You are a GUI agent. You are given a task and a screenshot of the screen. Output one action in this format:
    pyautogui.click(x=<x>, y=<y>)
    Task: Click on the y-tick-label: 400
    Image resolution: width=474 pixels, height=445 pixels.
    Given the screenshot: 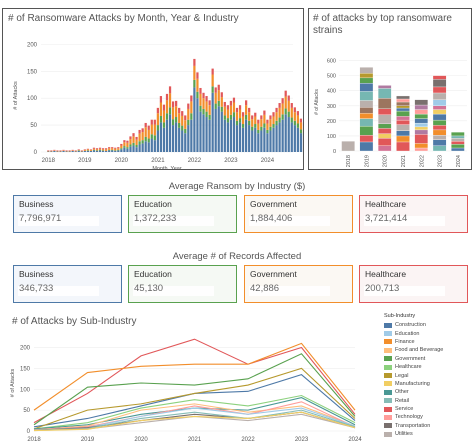 What is the action you would take?
    pyautogui.click(x=331, y=92)
    